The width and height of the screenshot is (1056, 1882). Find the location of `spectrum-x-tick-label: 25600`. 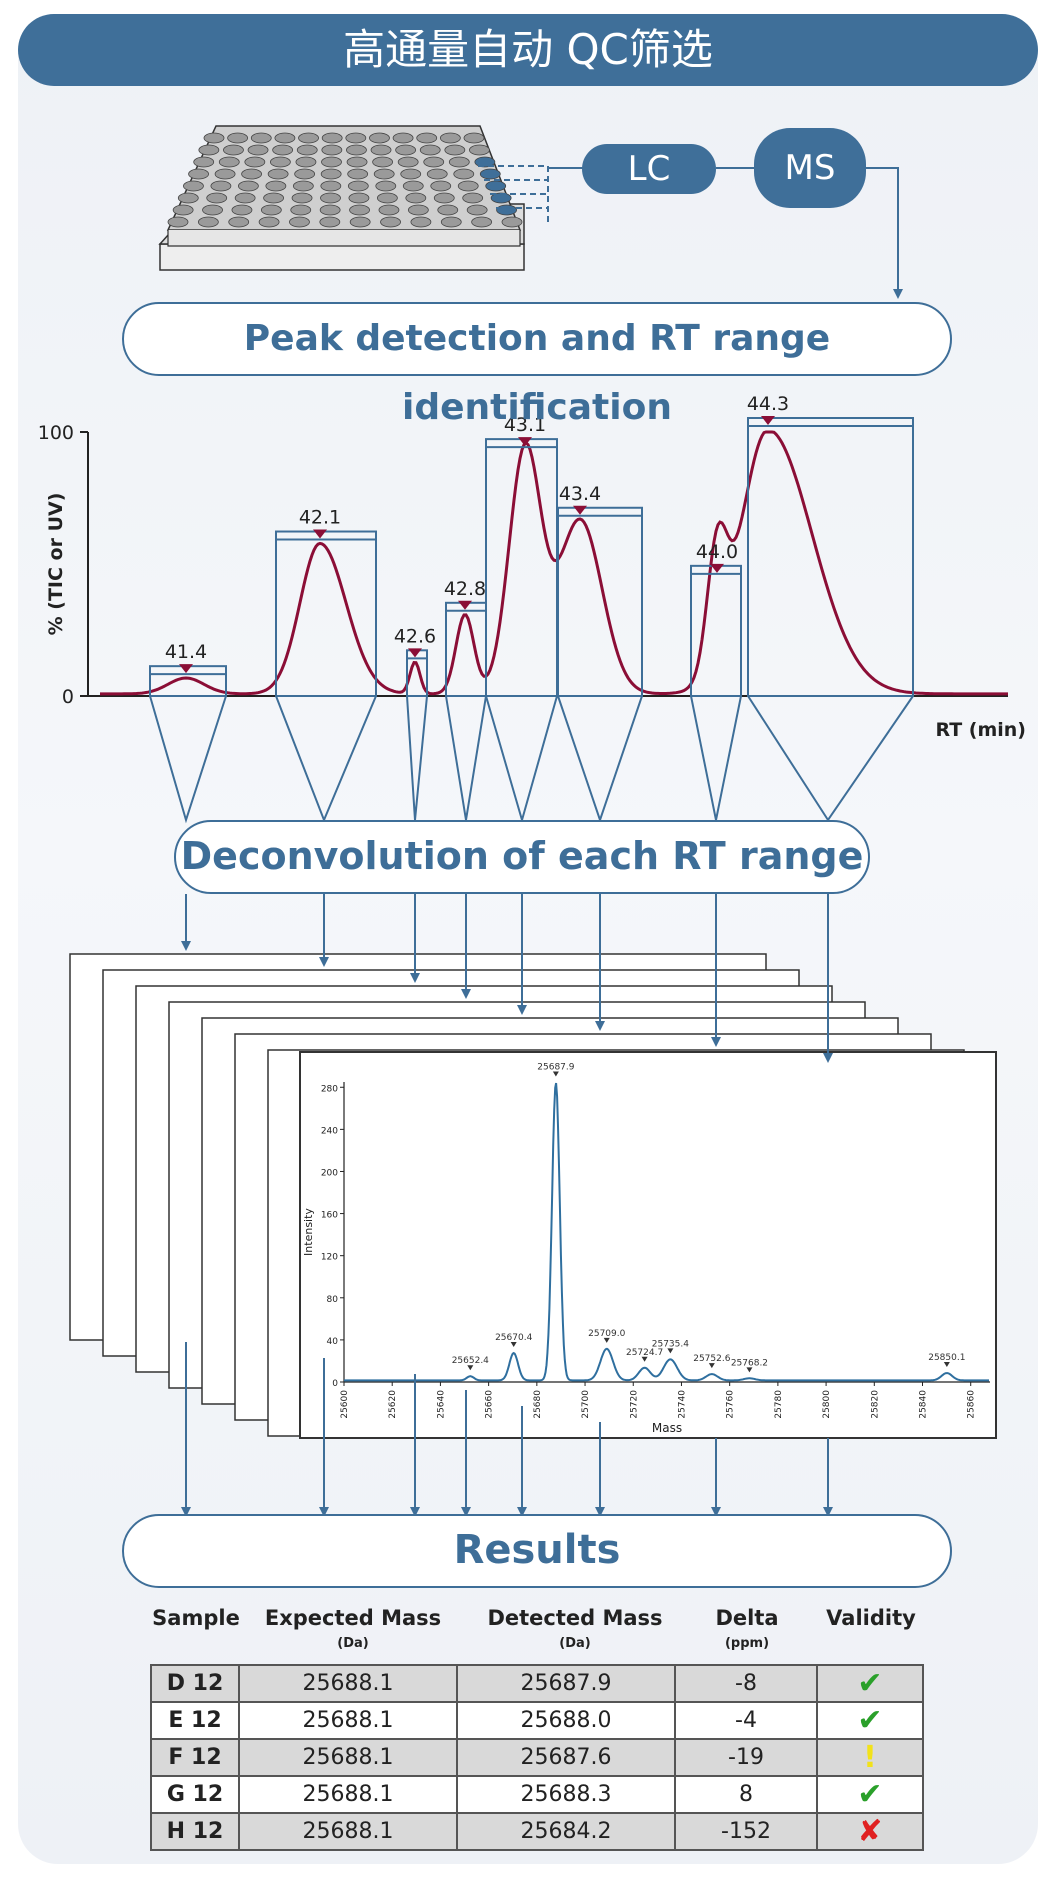

spectrum-x-tick-label: 25600 is located at coordinates (345, 1404).